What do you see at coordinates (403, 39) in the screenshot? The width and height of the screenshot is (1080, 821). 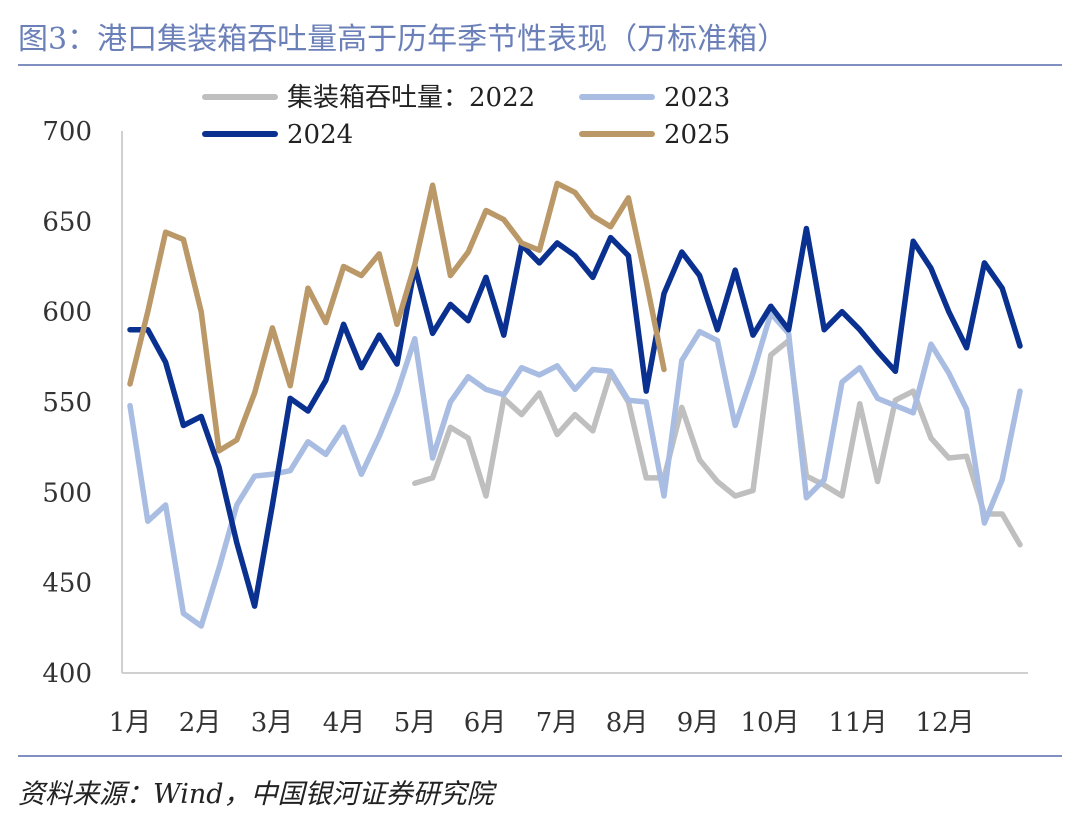 I see `chart-title: 图3：港口集装箱吞吐量高于历年季节性表现（万标准箱）` at bounding box center [403, 39].